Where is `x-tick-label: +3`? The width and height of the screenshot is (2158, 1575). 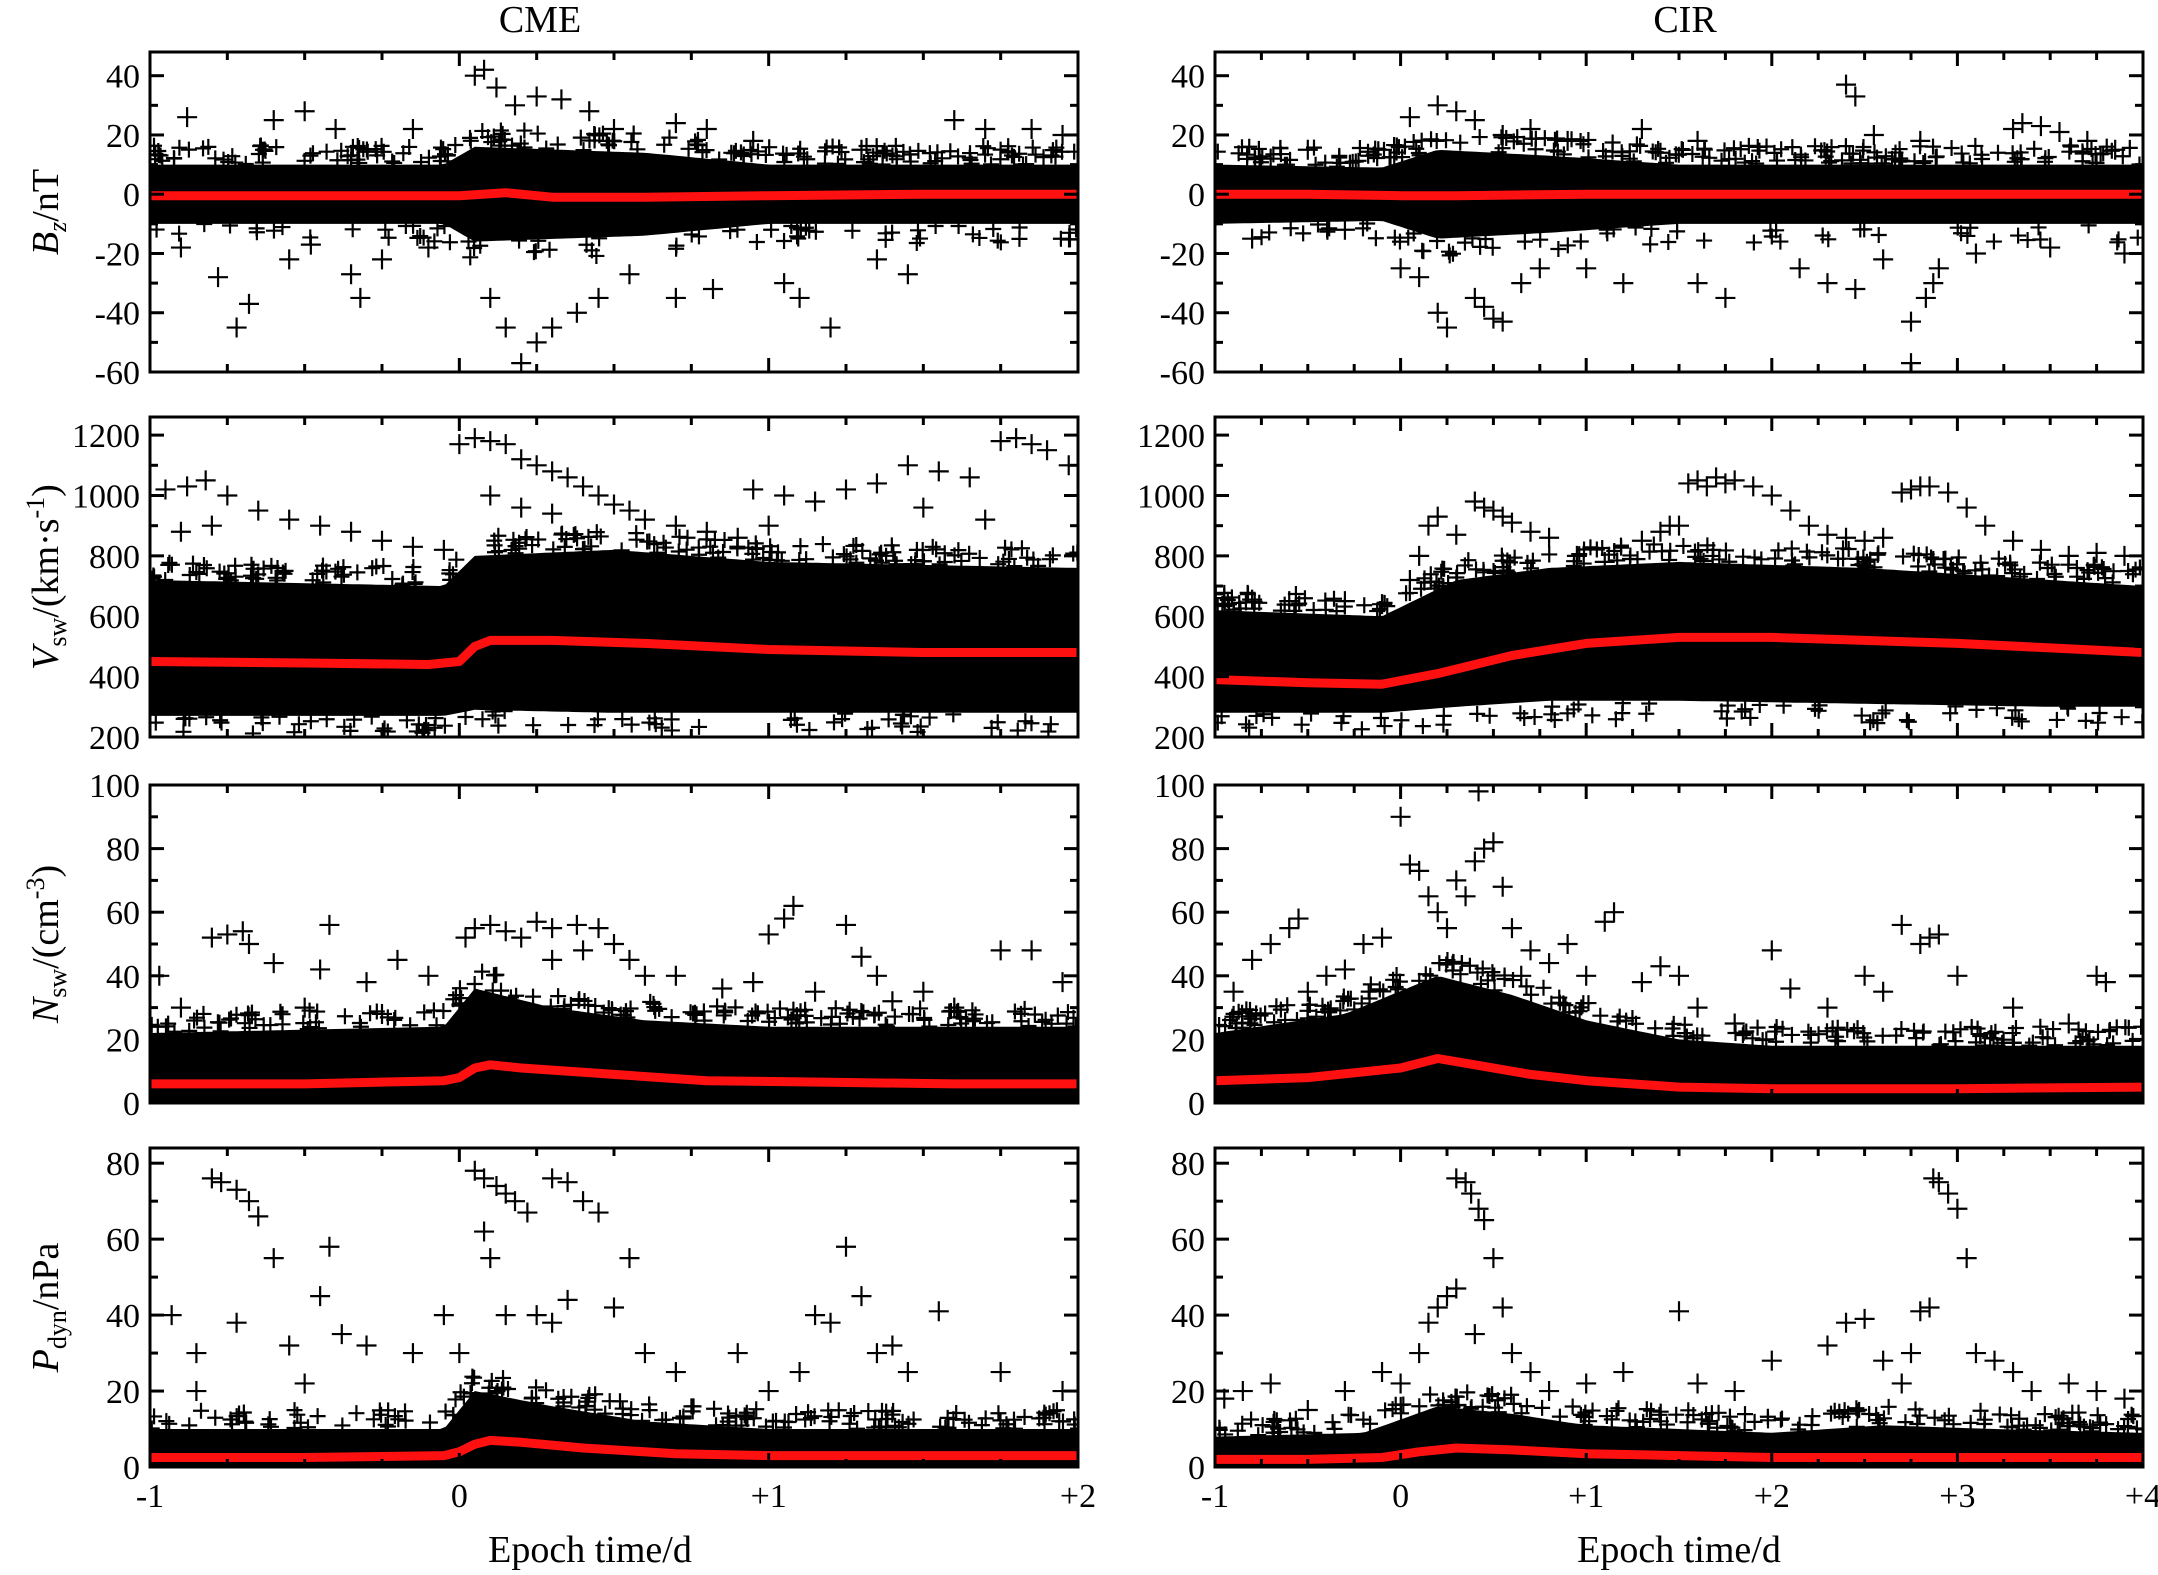 x-tick-label: +3 is located at coordinates (1957, 1496).